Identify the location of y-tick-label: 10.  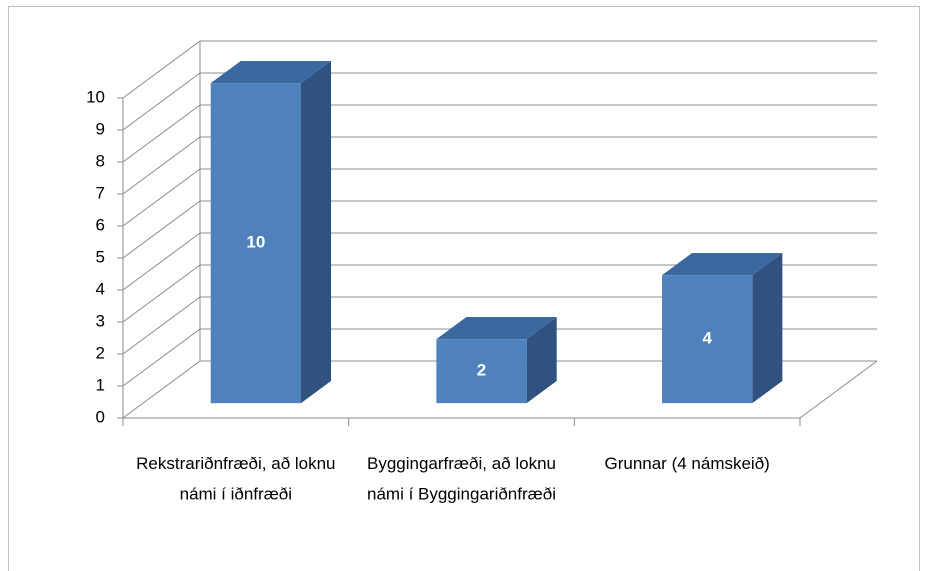
(95, 96).